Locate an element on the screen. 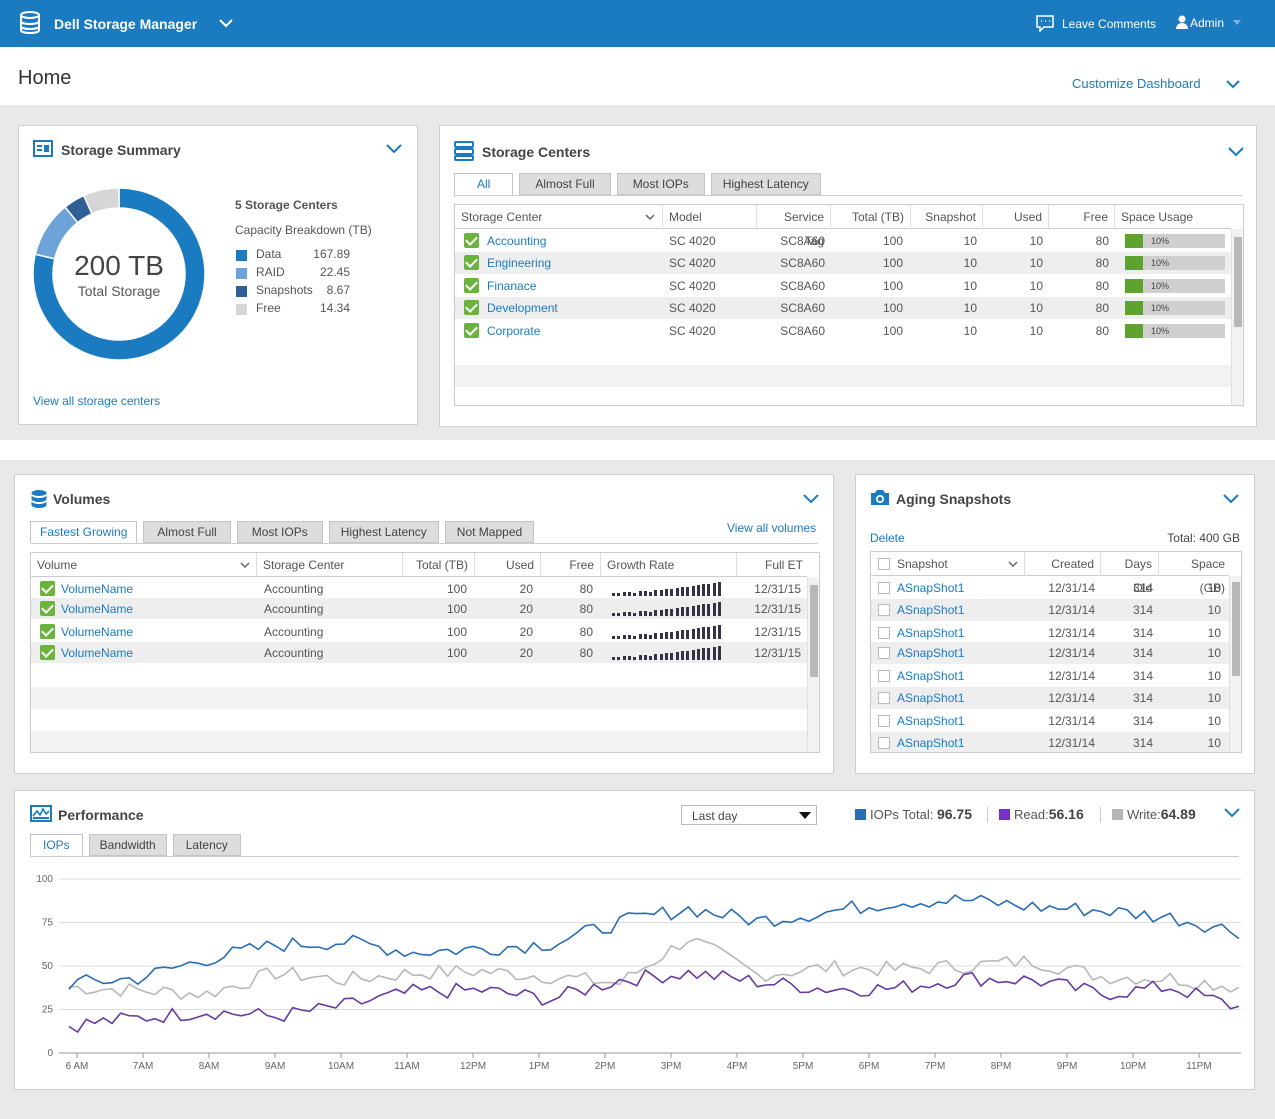 The height and width of the screenshot is (1119, 1275). storage-center-link: Finanace is located at coordinates (512, 286).